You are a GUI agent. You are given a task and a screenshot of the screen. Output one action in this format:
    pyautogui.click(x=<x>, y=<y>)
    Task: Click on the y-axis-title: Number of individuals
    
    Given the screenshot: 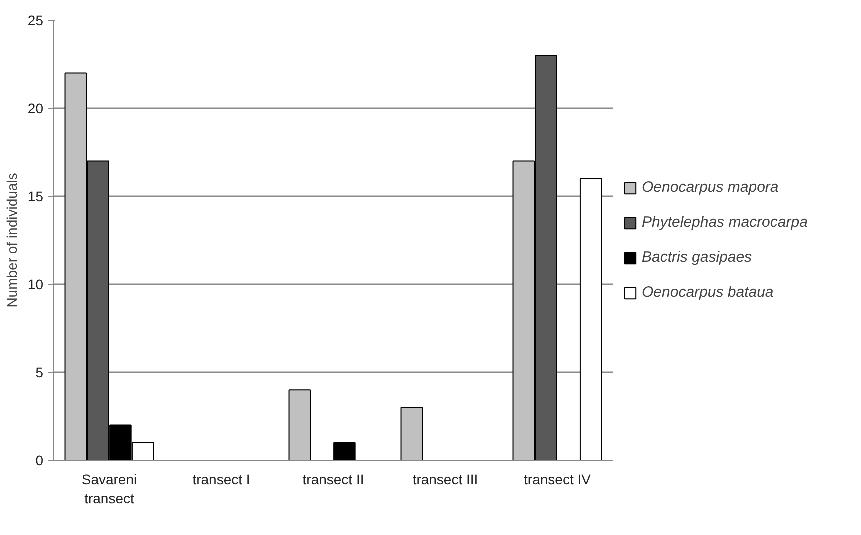 What is the action you would take?
    pyautogui.click(x=12, y=240)
    